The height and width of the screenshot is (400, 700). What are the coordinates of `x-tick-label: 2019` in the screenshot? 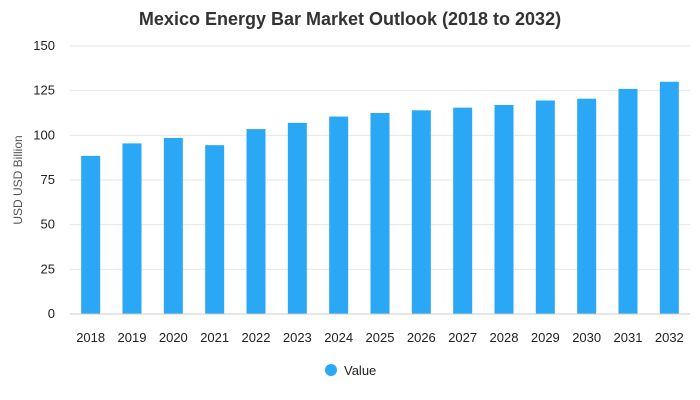 It's located at (132, 337).